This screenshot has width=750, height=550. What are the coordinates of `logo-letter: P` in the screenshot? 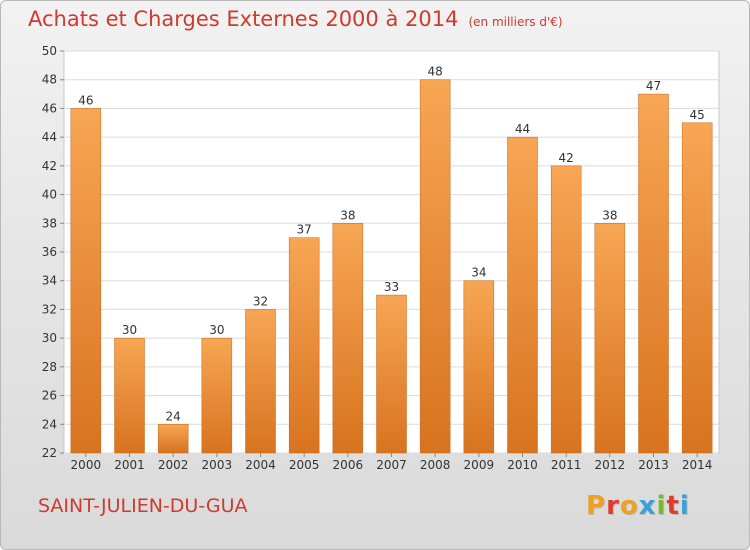 It's located at (596, 506).